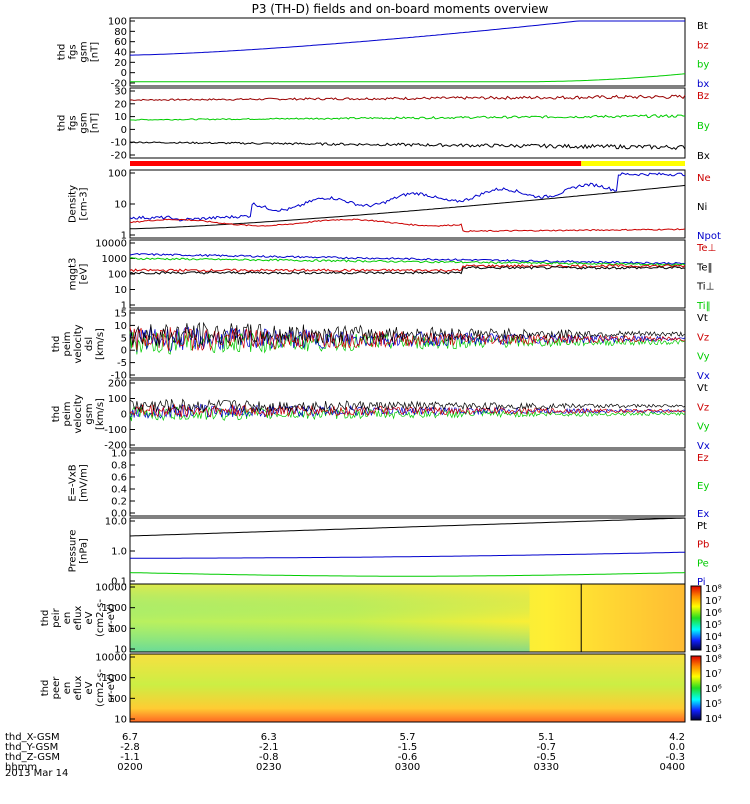 The image size is (750, 804). What do you see at coordinates (84, 203) in the screenshot?
I see `ylabel-line: [cm-3]` at bounding box center [84, 203].